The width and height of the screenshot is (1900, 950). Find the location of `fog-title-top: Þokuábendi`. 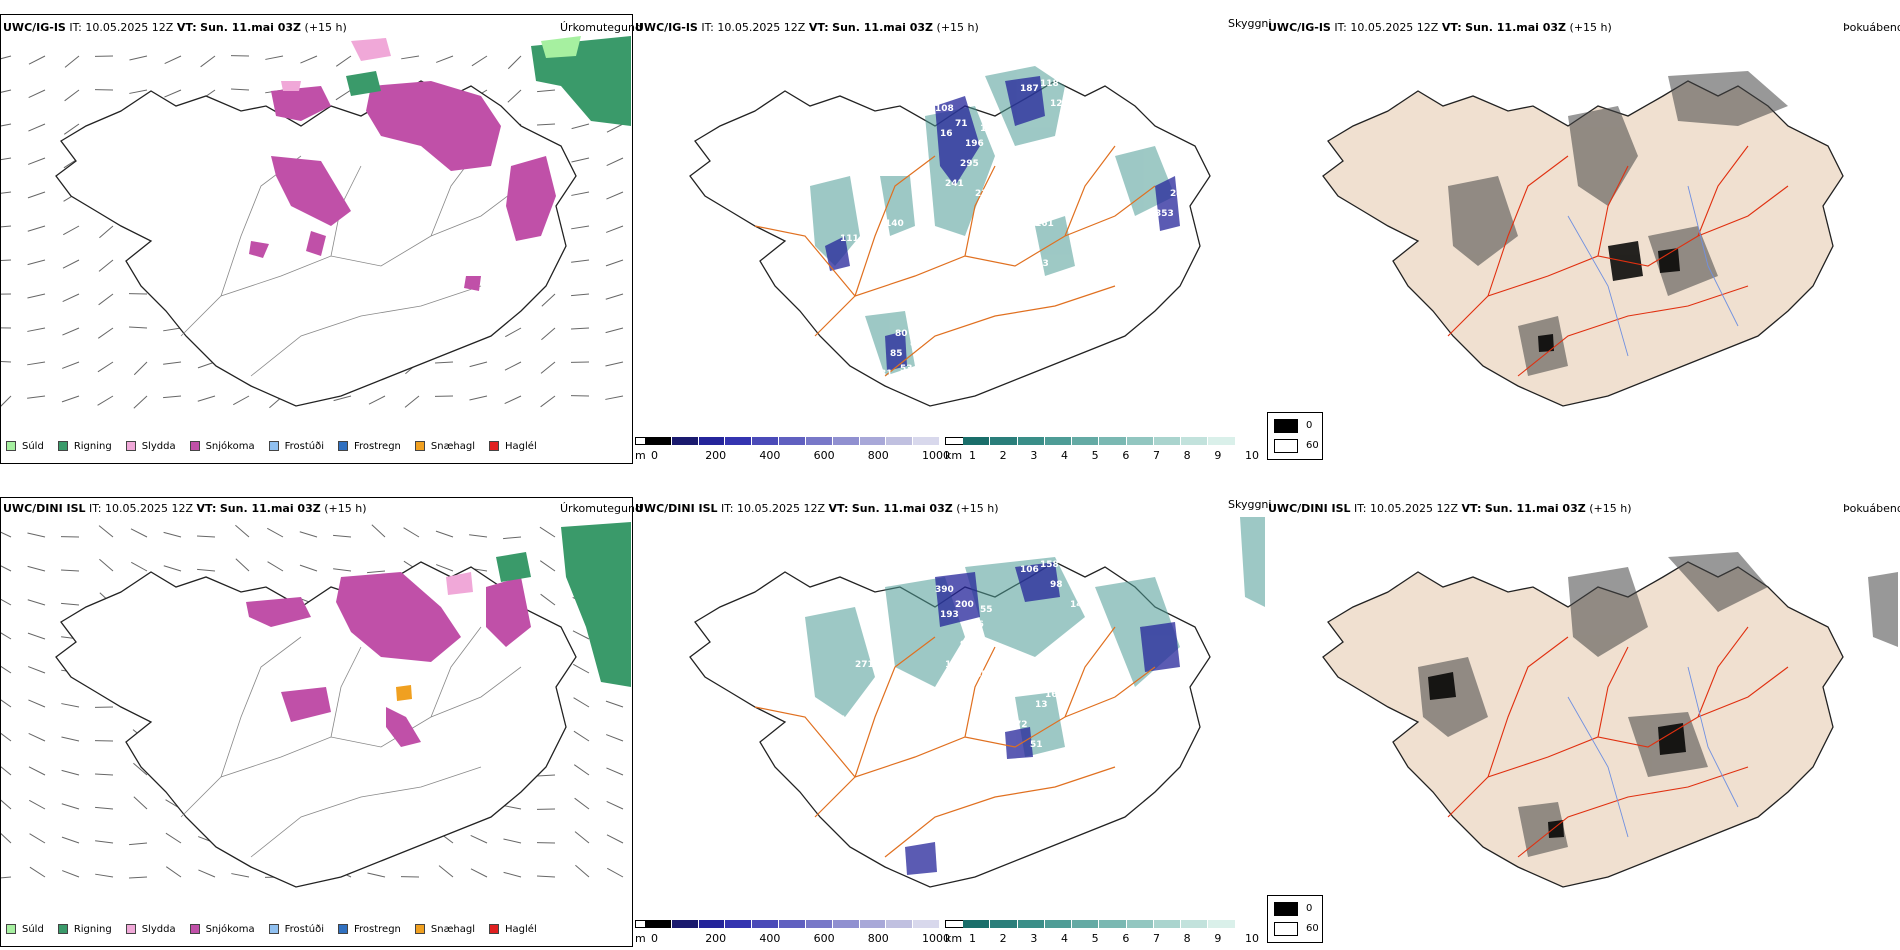

fog-title-top: Þokuábendi is located at coordinates (1871, 27).